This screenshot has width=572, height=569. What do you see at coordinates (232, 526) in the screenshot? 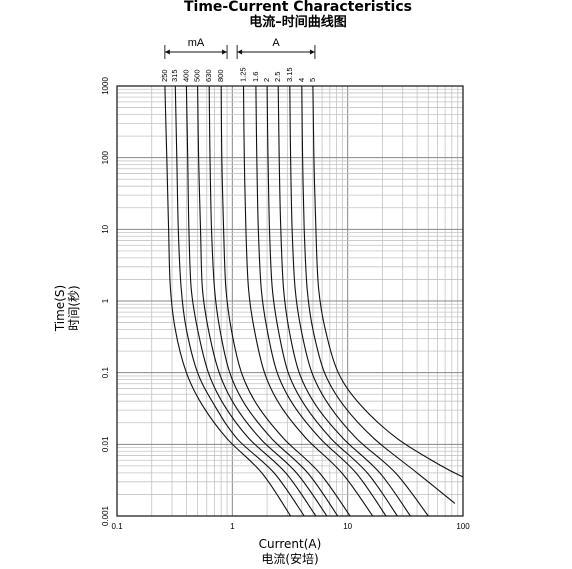
I see `x-tick-label: 1` at bounding box center [232, 526].